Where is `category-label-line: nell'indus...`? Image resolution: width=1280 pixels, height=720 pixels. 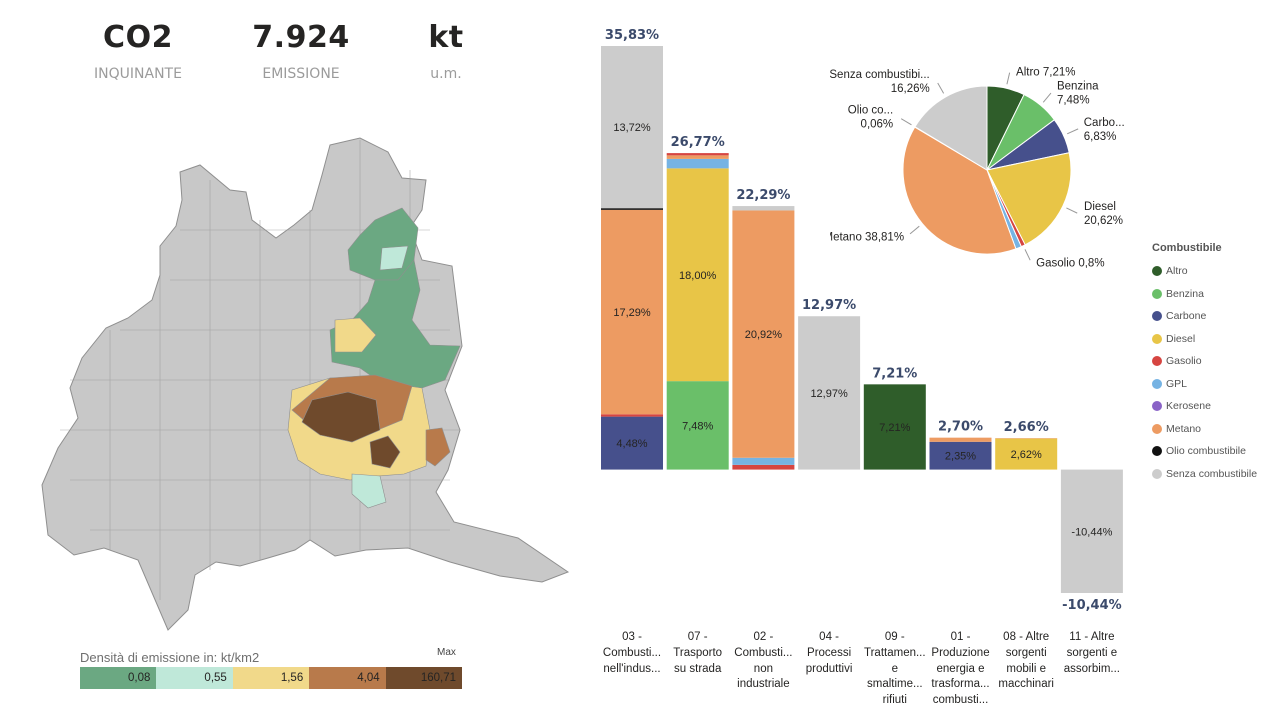 category-label-line: nell'indus... is located at coordinates (632, 668).